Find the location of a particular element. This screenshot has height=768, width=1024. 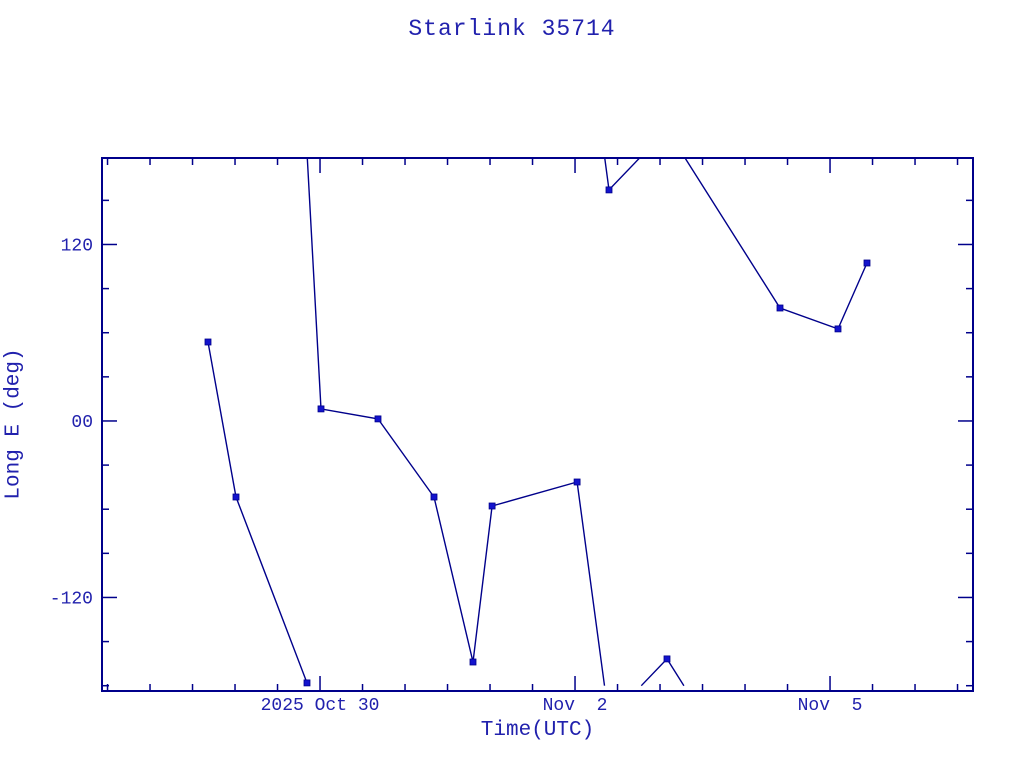

x-tick-label: Nov 2 is located at coordinates (575, 706).